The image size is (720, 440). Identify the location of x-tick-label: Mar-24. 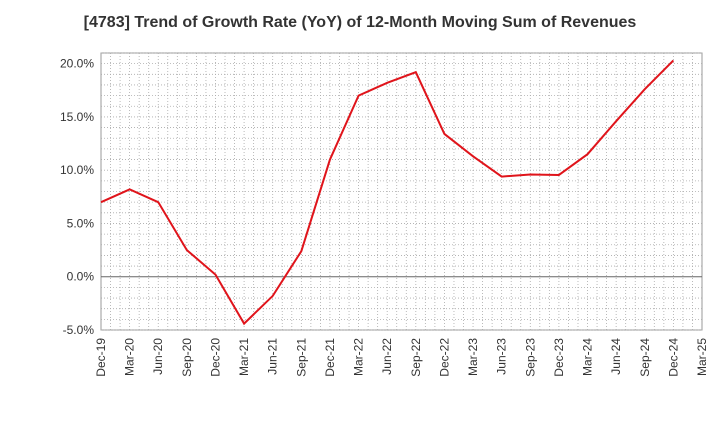
(588, 357).